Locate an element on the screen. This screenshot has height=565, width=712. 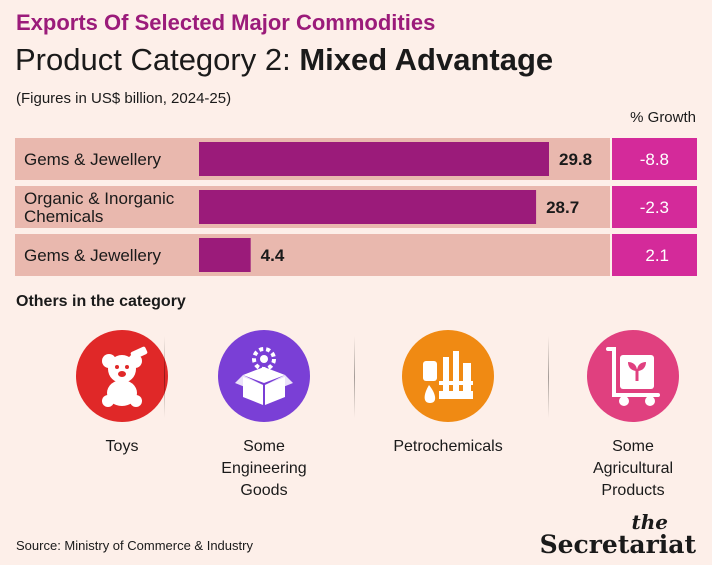
subtitle: (Figures in US$ billion, 2024-25) is located at coordinates (124, 98).